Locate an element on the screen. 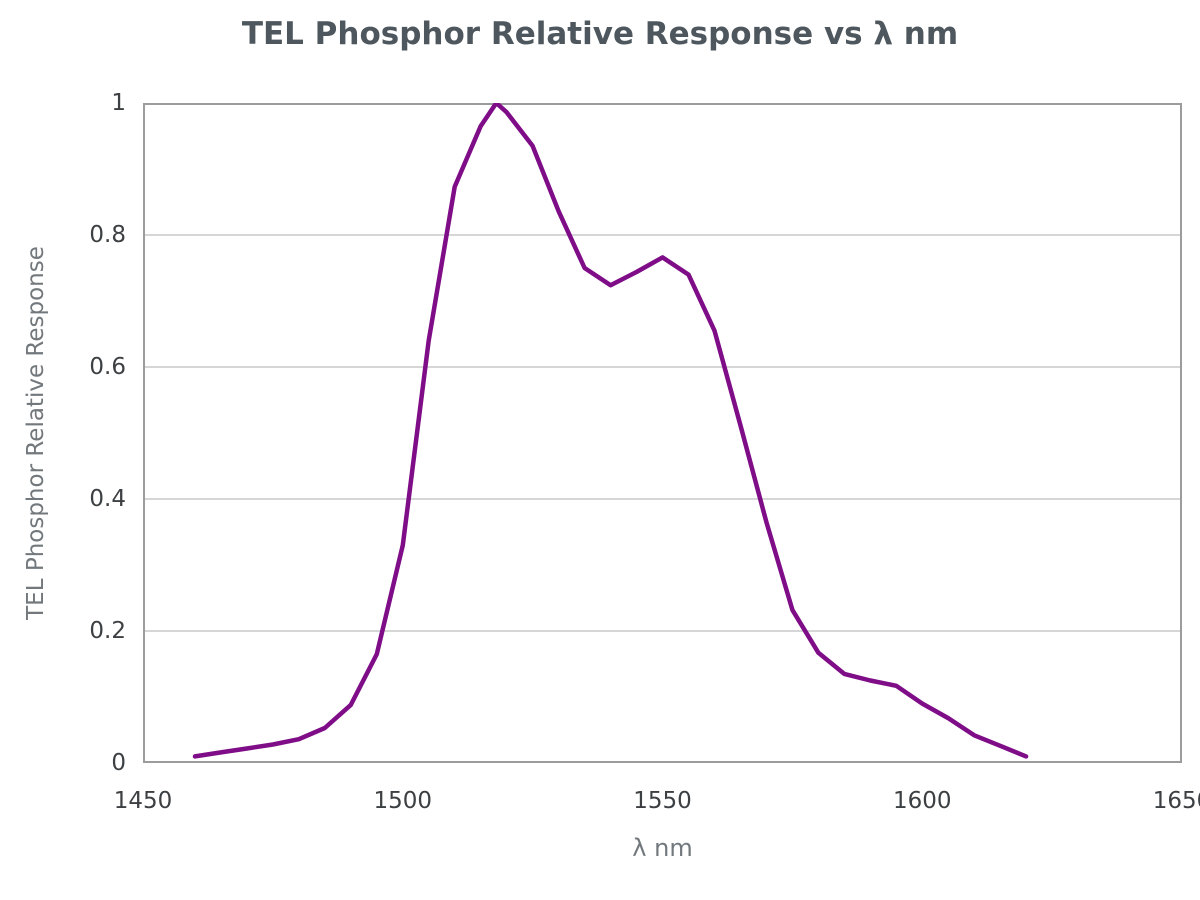 This screenshot has width=1200, height=900. x-axis-tick-label: 1600 is located at coordinates (922, 801).